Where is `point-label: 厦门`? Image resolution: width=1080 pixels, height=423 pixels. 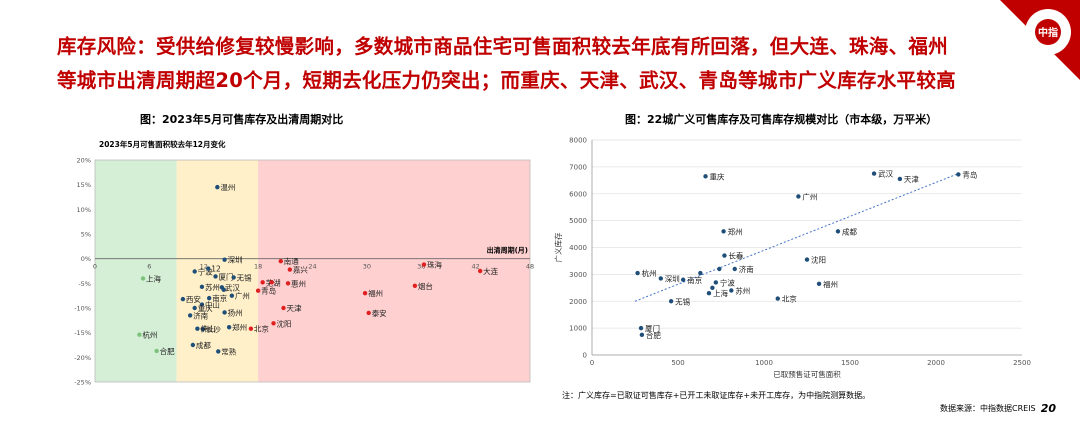 point-label: 厦门 is located at coordinates (226, 276).